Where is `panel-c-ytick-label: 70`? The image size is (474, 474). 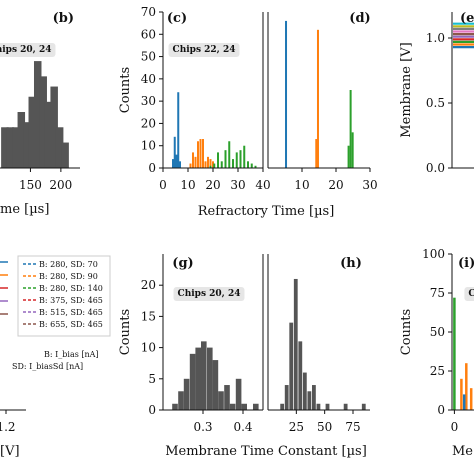
panel-c-ytick-label: 70 is located at coordinates (148, 12).